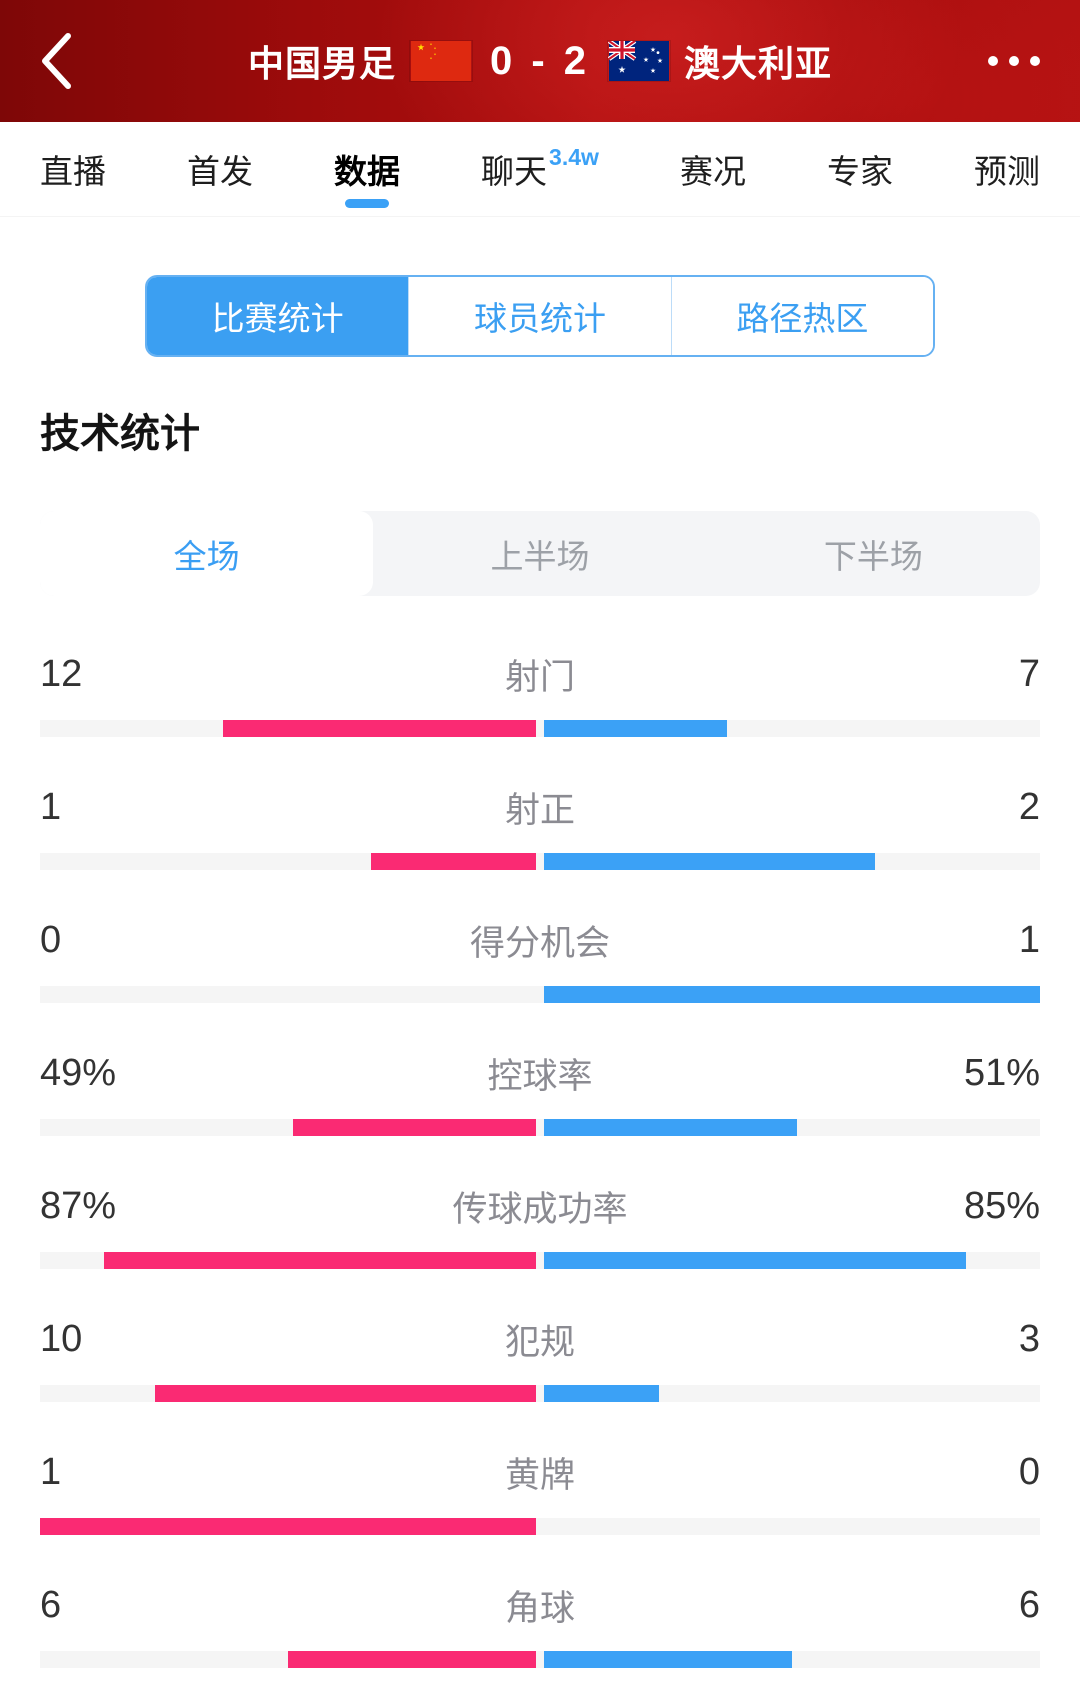 Image resolution: width=1080 pixels, height=1687 pixels. I want to click on back-button, so click(56, 61).